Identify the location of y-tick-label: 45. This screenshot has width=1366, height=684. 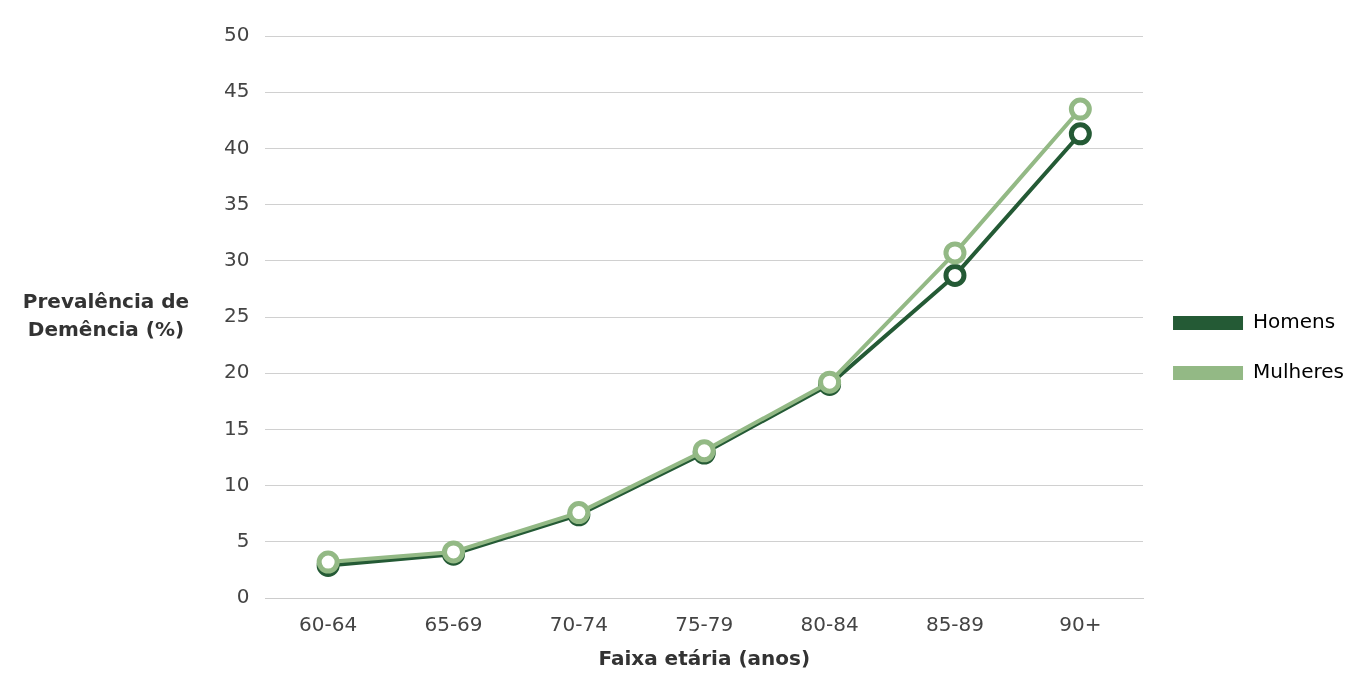
(237, 90).